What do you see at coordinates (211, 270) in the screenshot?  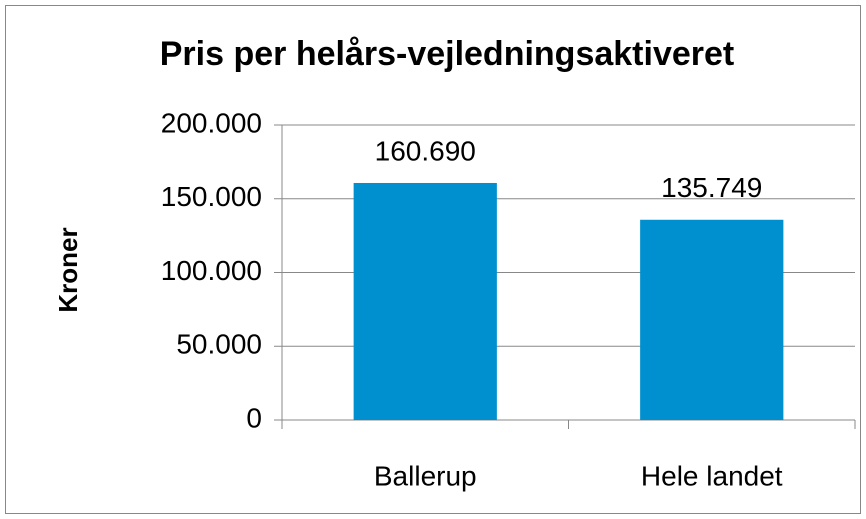 I see `y-tick-label: 100.000` at bounding box center [211, 270].